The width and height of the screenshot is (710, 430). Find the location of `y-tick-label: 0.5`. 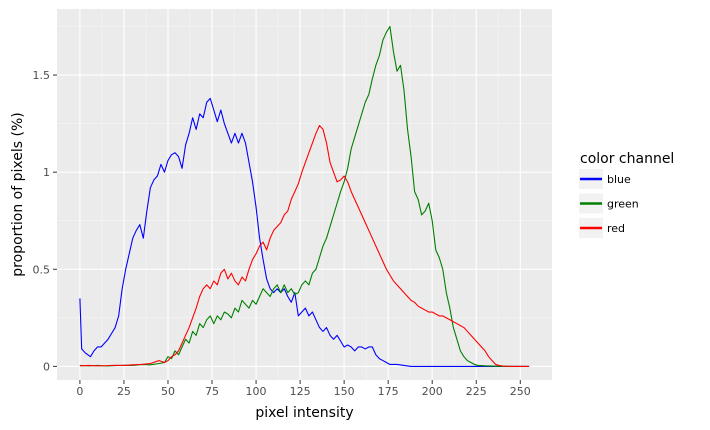

y-tick-label: 0.5 is located at coordinates (42, 269).